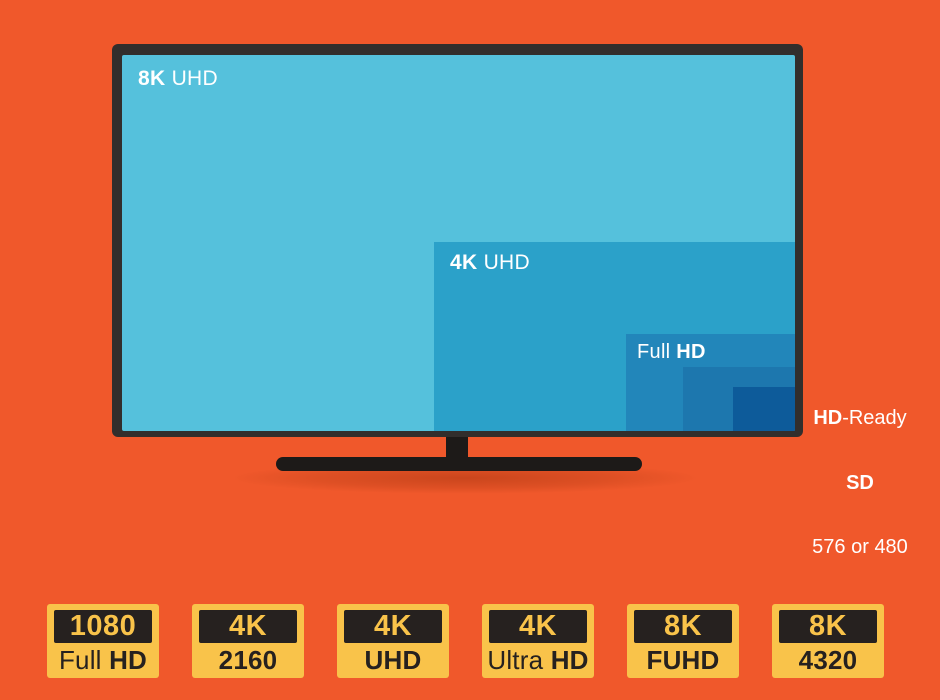  What do you see at coordinates (191, 78) in the screenshot?
I see `label-8k-regular: UHD` at bounding box center [191, 78].